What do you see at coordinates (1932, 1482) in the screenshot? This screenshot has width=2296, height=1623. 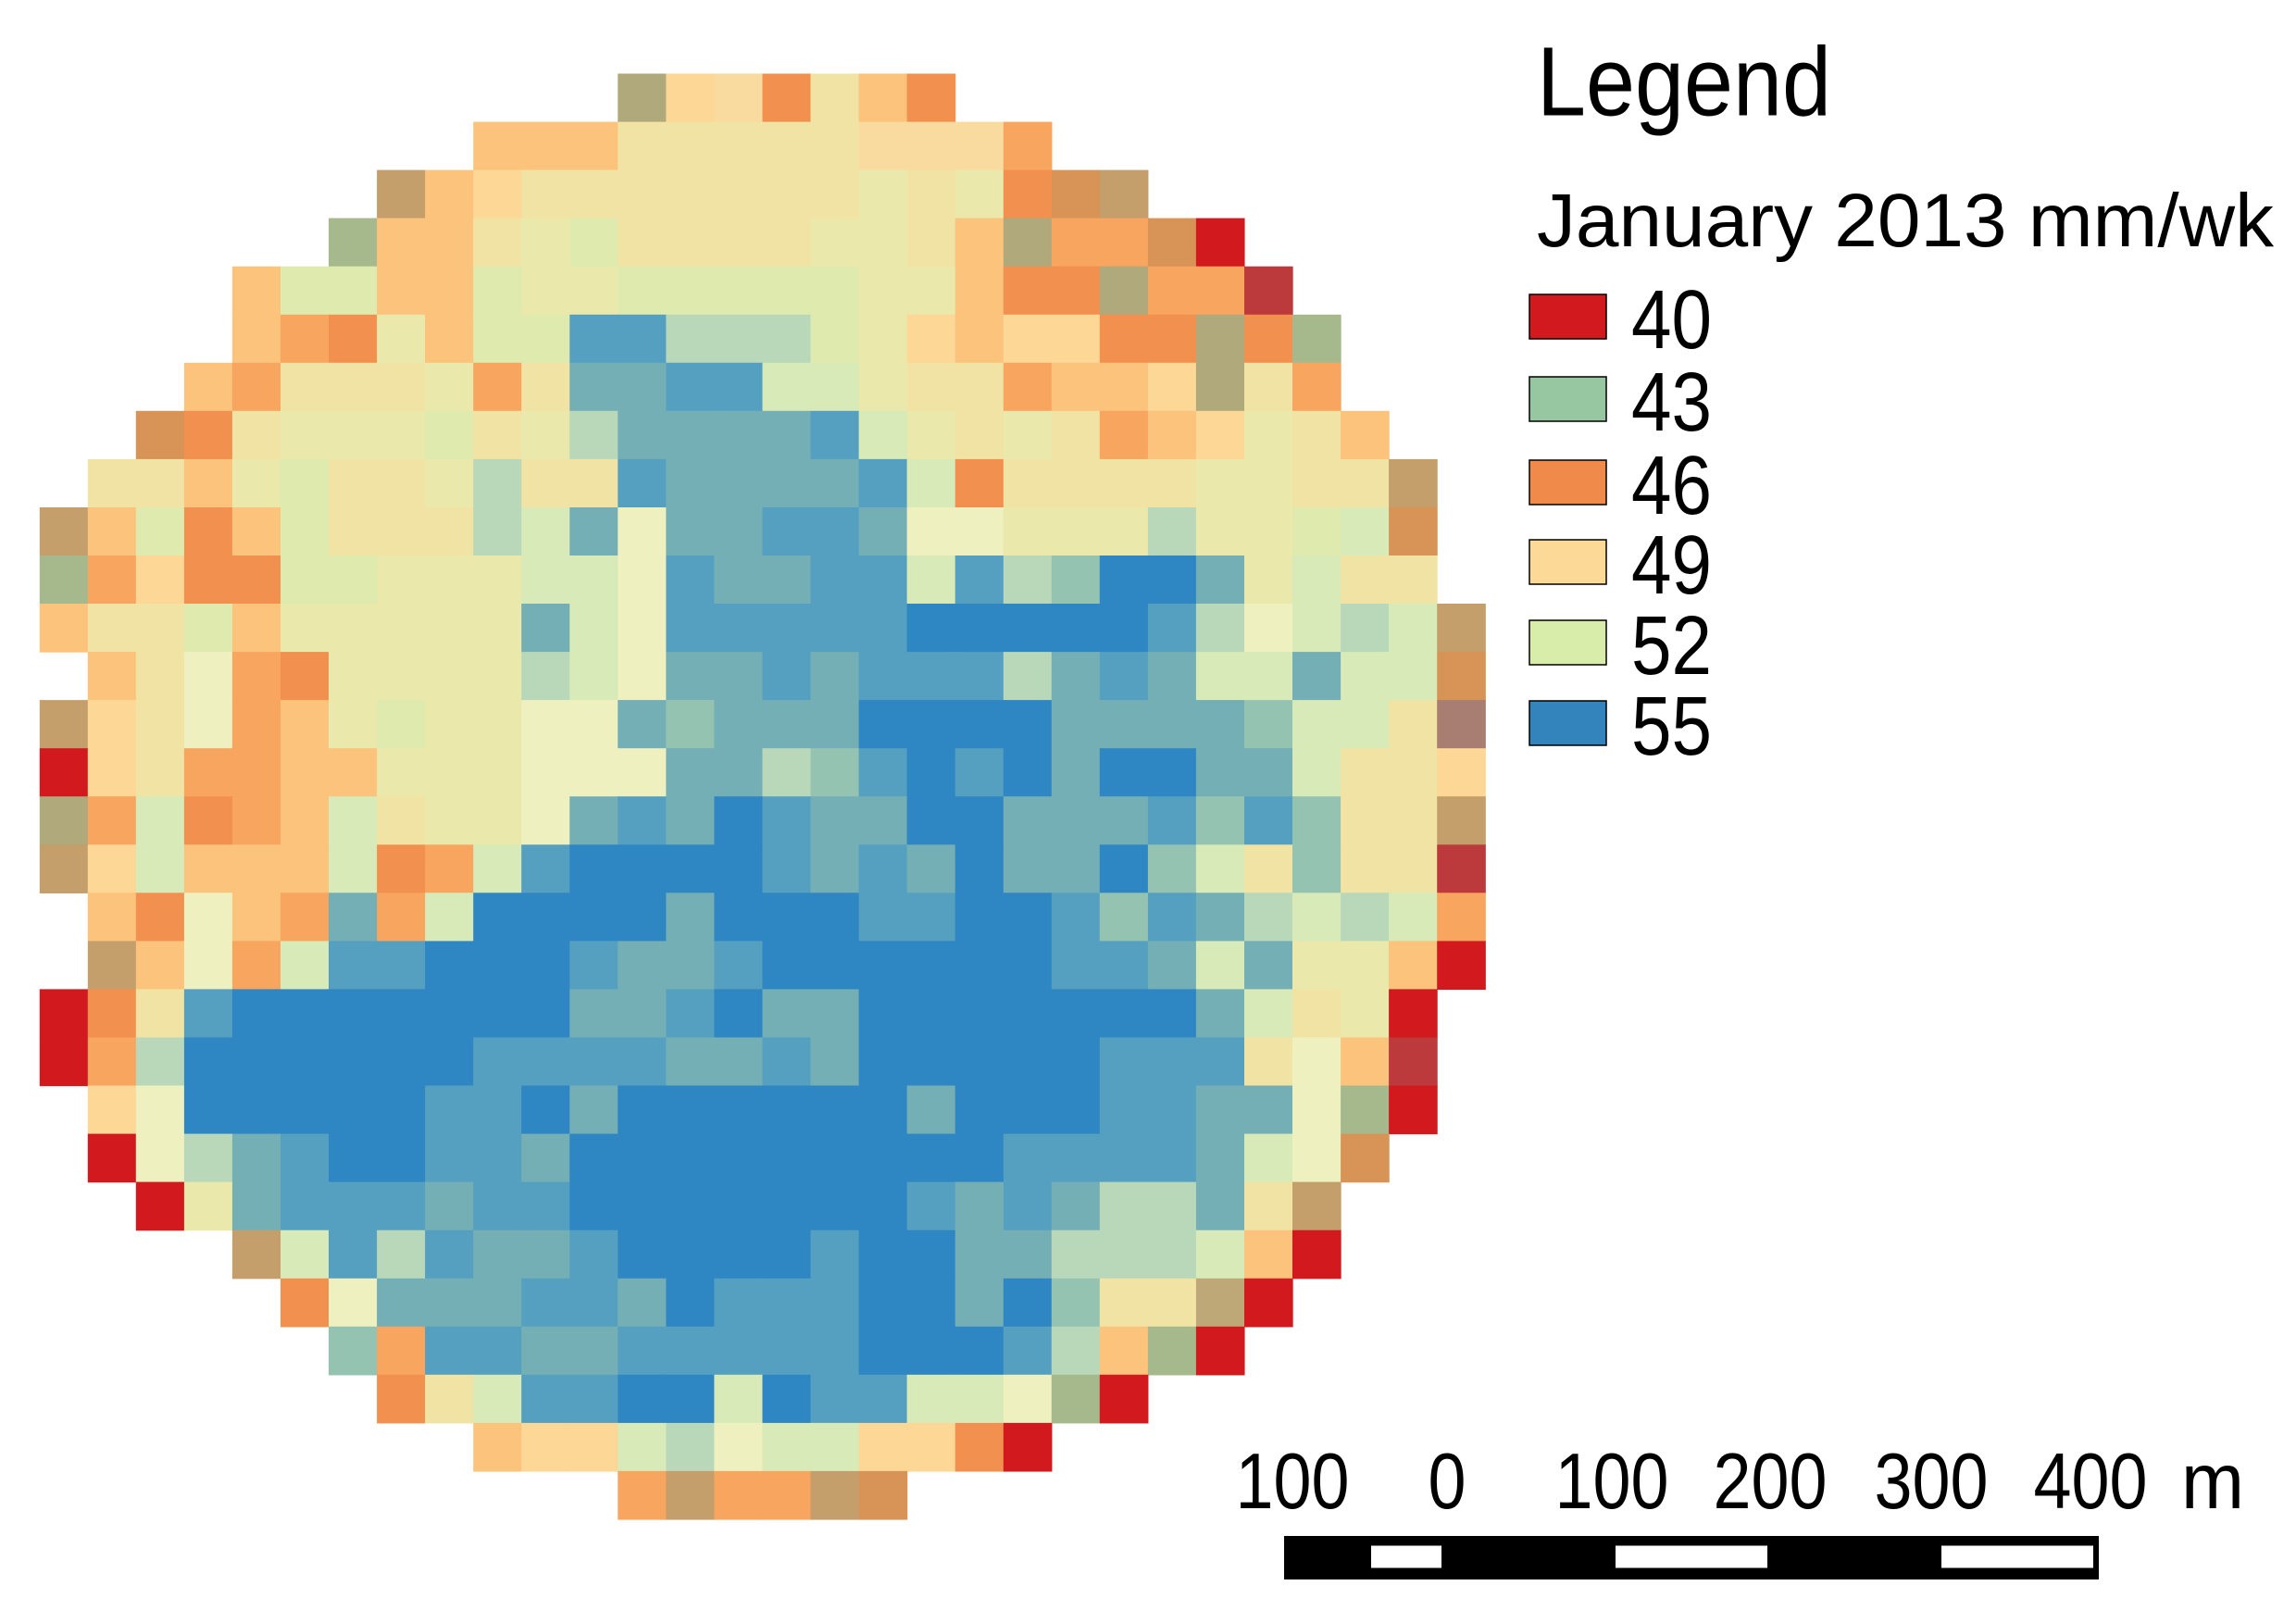 I see `svg-text: 300` at bounding box center [1932, 1482].